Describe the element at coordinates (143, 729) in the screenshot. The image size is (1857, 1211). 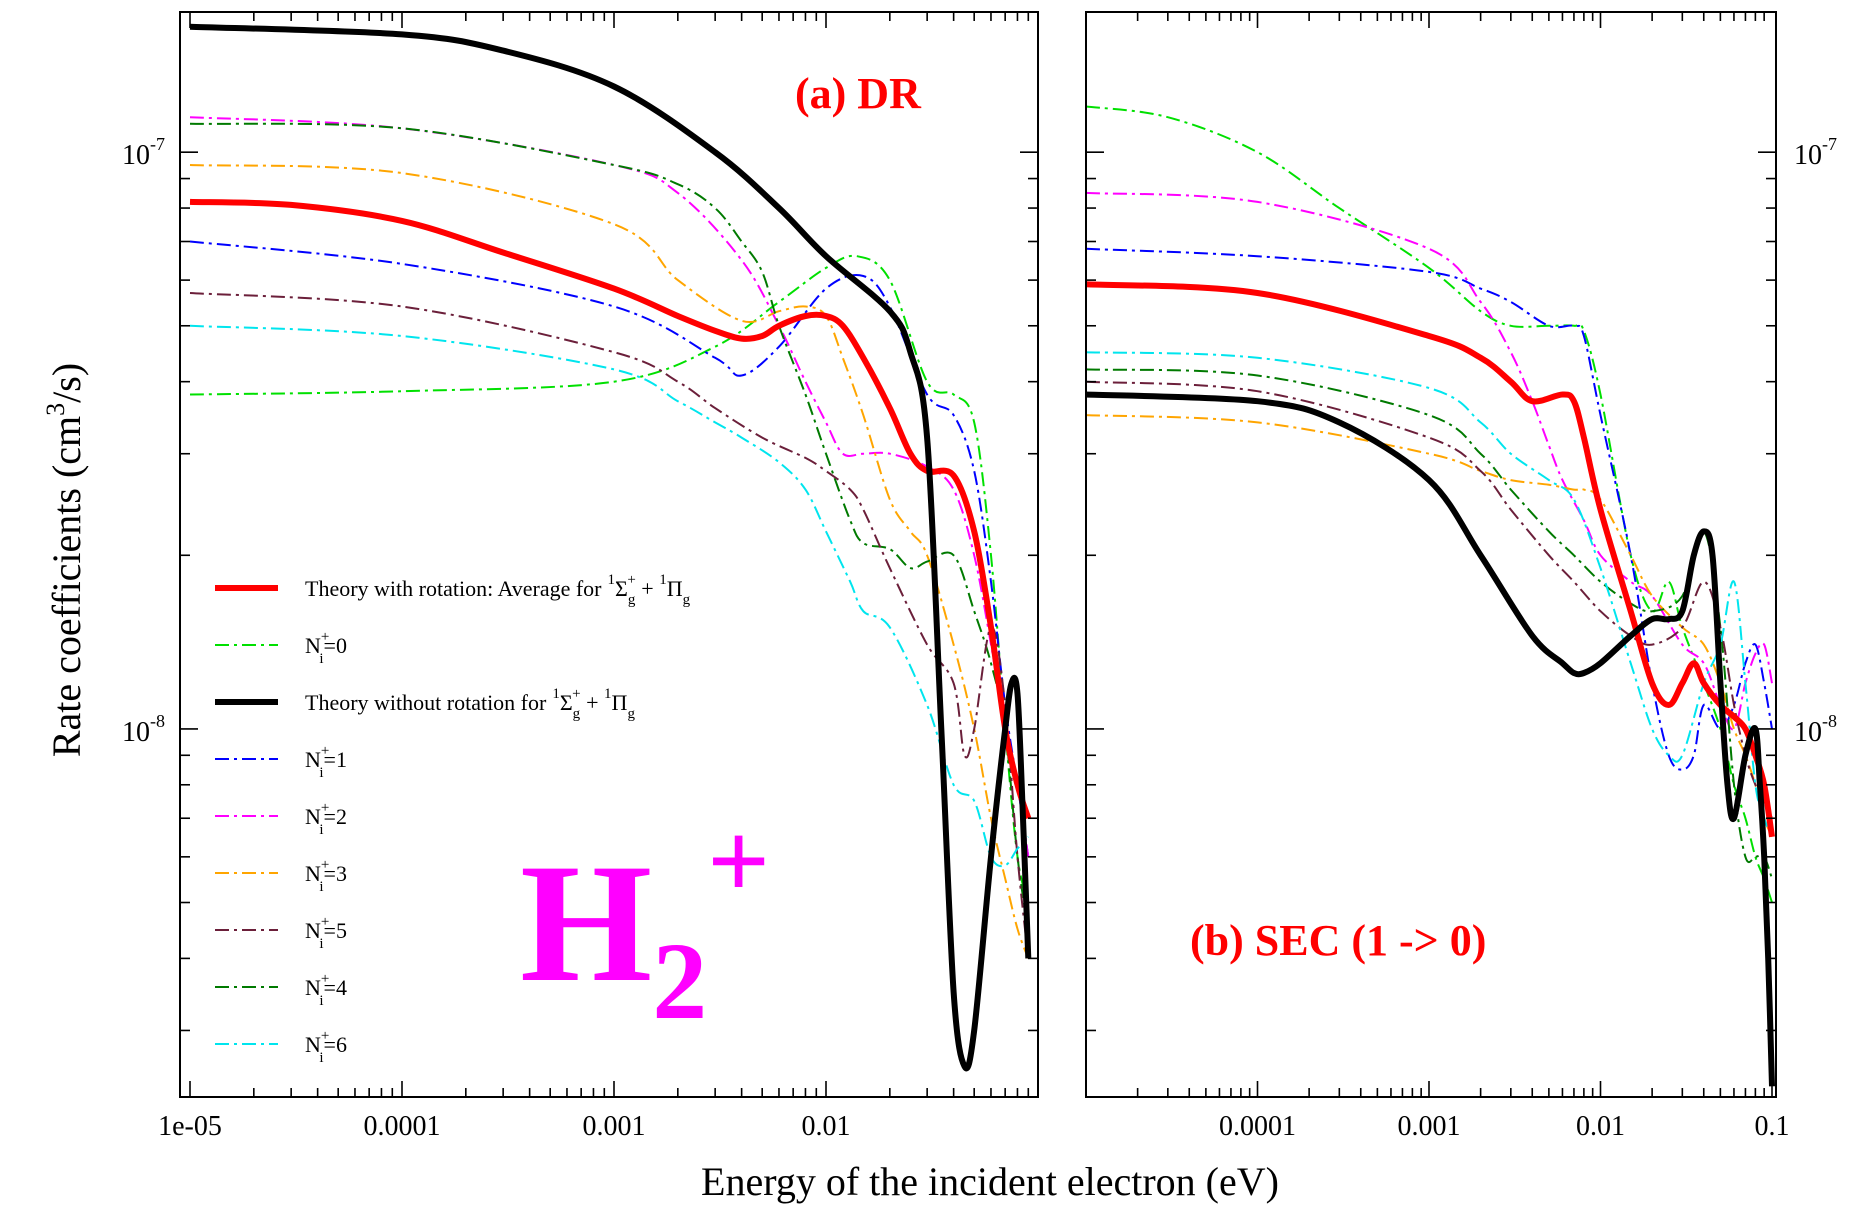
I see `dr-y-tick-label: 10⁻⁸` at that location.